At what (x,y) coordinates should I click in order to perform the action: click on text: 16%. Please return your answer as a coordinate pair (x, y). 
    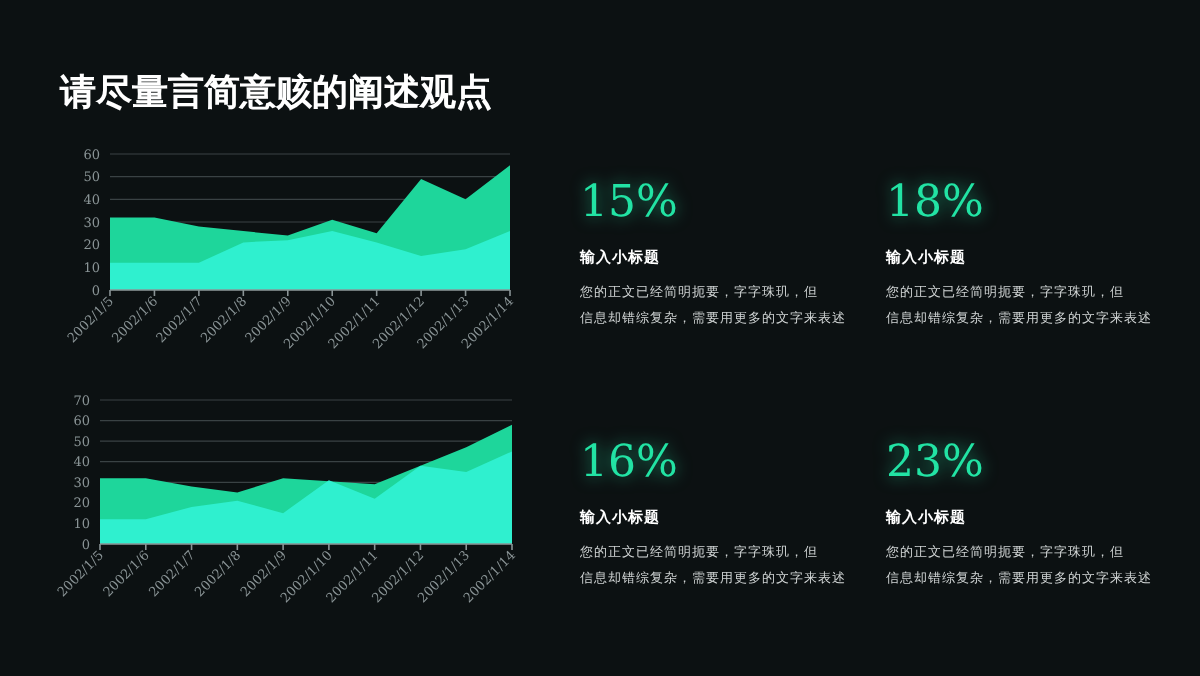
    Looking at the image, I should click on (629, 463).